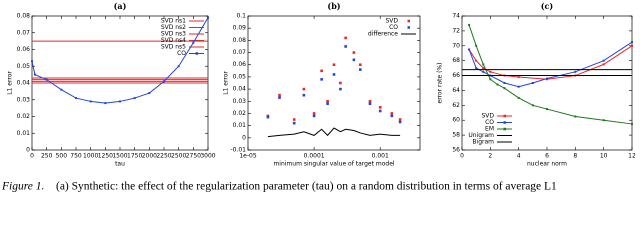 This screenshot has width=640, height=240. What do you see at coordinates (240, 64) in the screenshot?
I see `y-tick-label: 0.06` at bounding box center [240, 64].